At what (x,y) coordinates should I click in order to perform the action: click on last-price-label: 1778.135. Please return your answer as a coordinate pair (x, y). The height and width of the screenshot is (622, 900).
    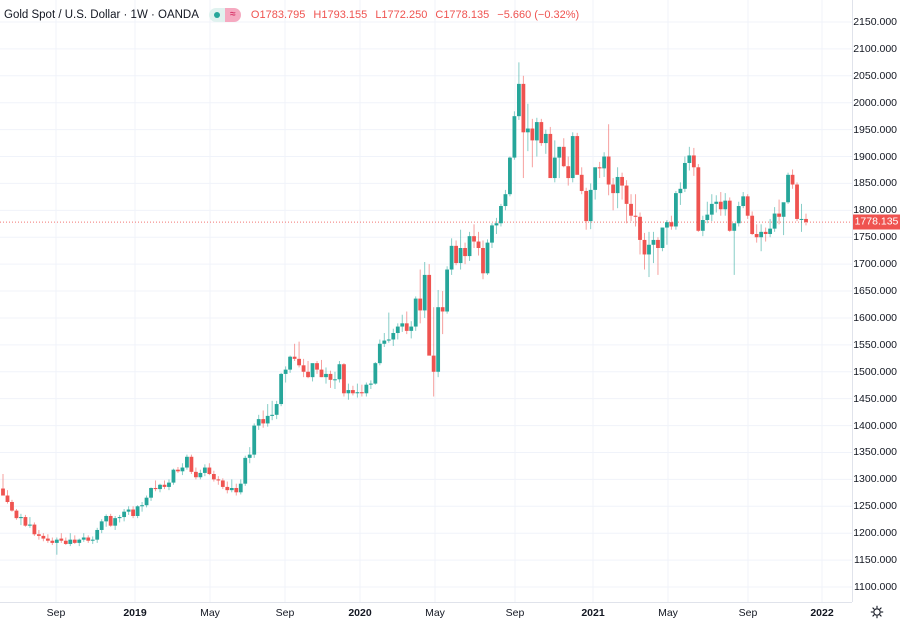
    Looking at the image, I should click on (876, 222).